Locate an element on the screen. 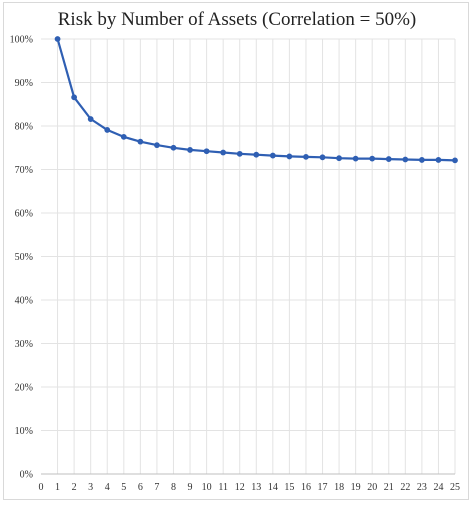 The height and width of the screenshot is (505, 474). x-tick-label: 21 is located at coordinates (389, 487).